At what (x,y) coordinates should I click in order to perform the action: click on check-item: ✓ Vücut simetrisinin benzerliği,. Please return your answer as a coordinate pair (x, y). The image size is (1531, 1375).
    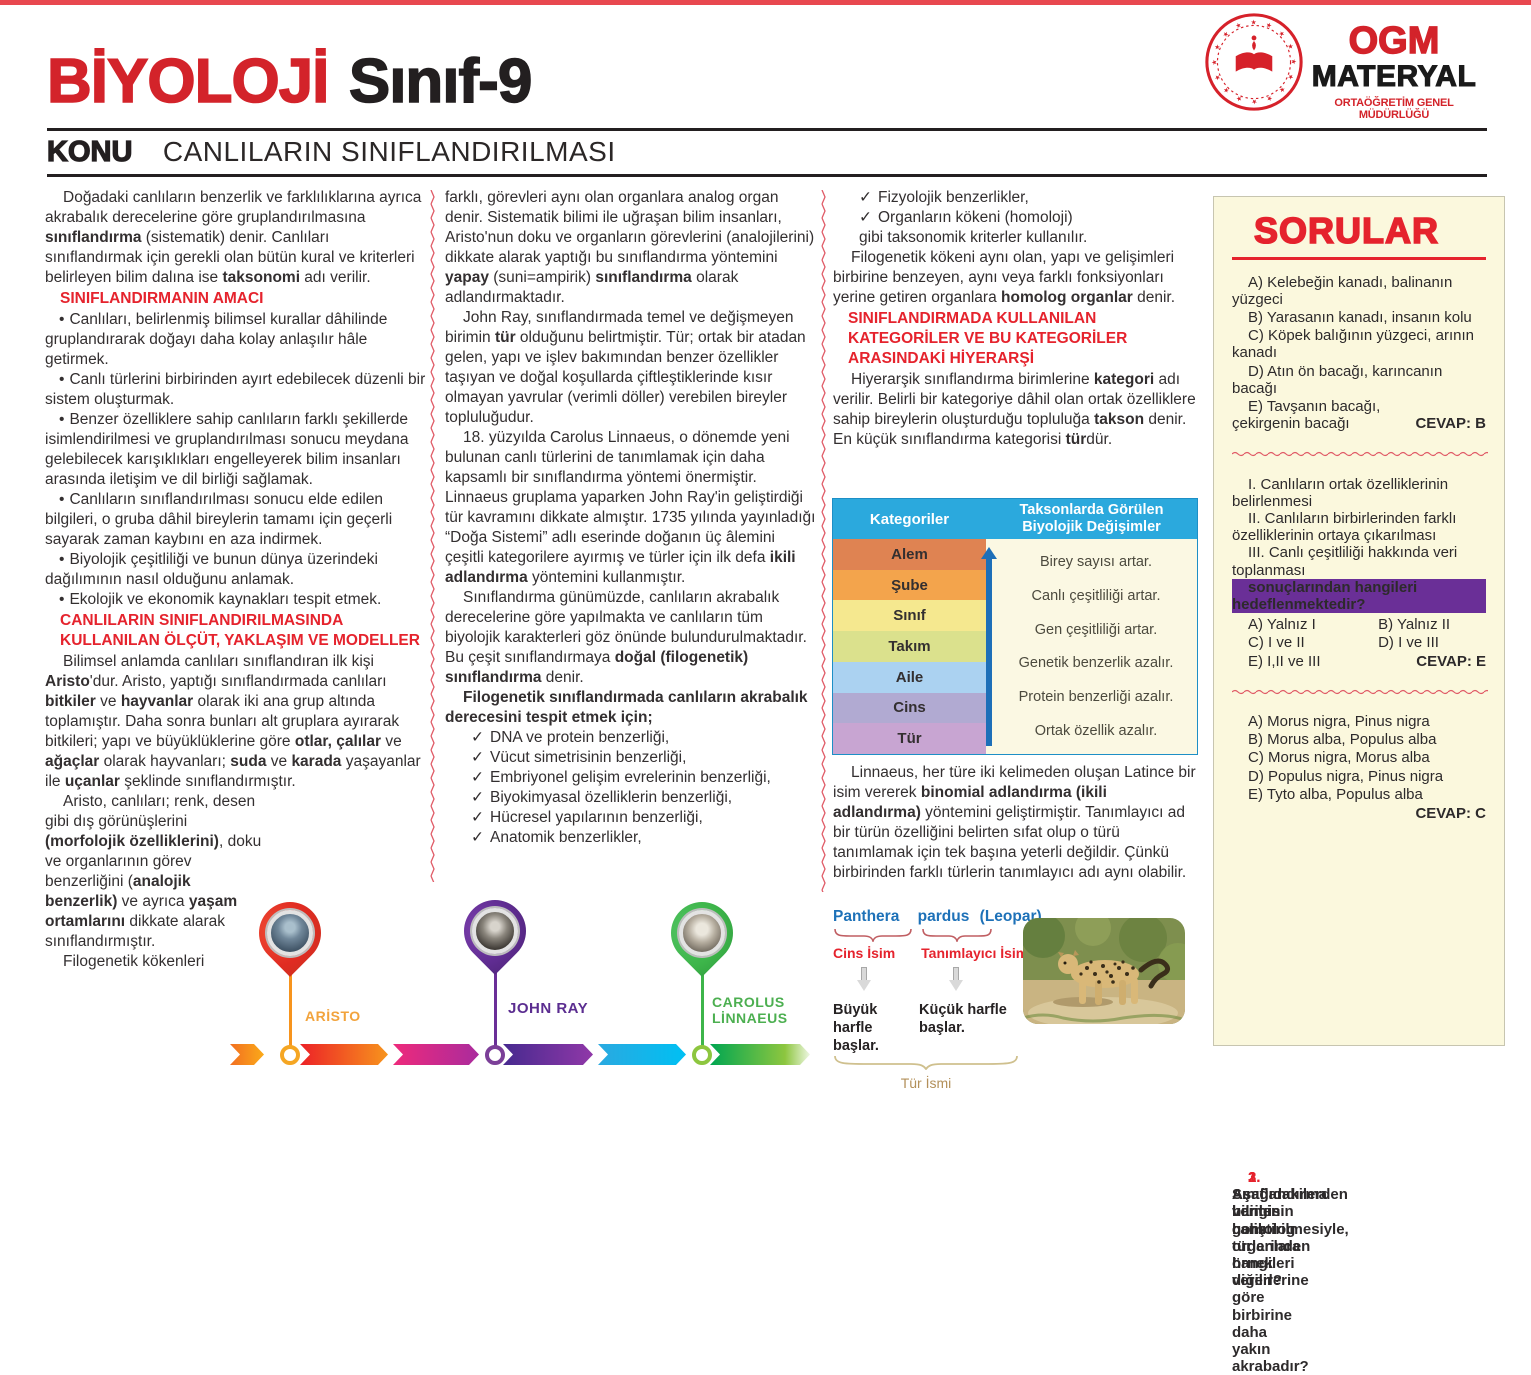
    Looking at the image, I should click on (631, 758).